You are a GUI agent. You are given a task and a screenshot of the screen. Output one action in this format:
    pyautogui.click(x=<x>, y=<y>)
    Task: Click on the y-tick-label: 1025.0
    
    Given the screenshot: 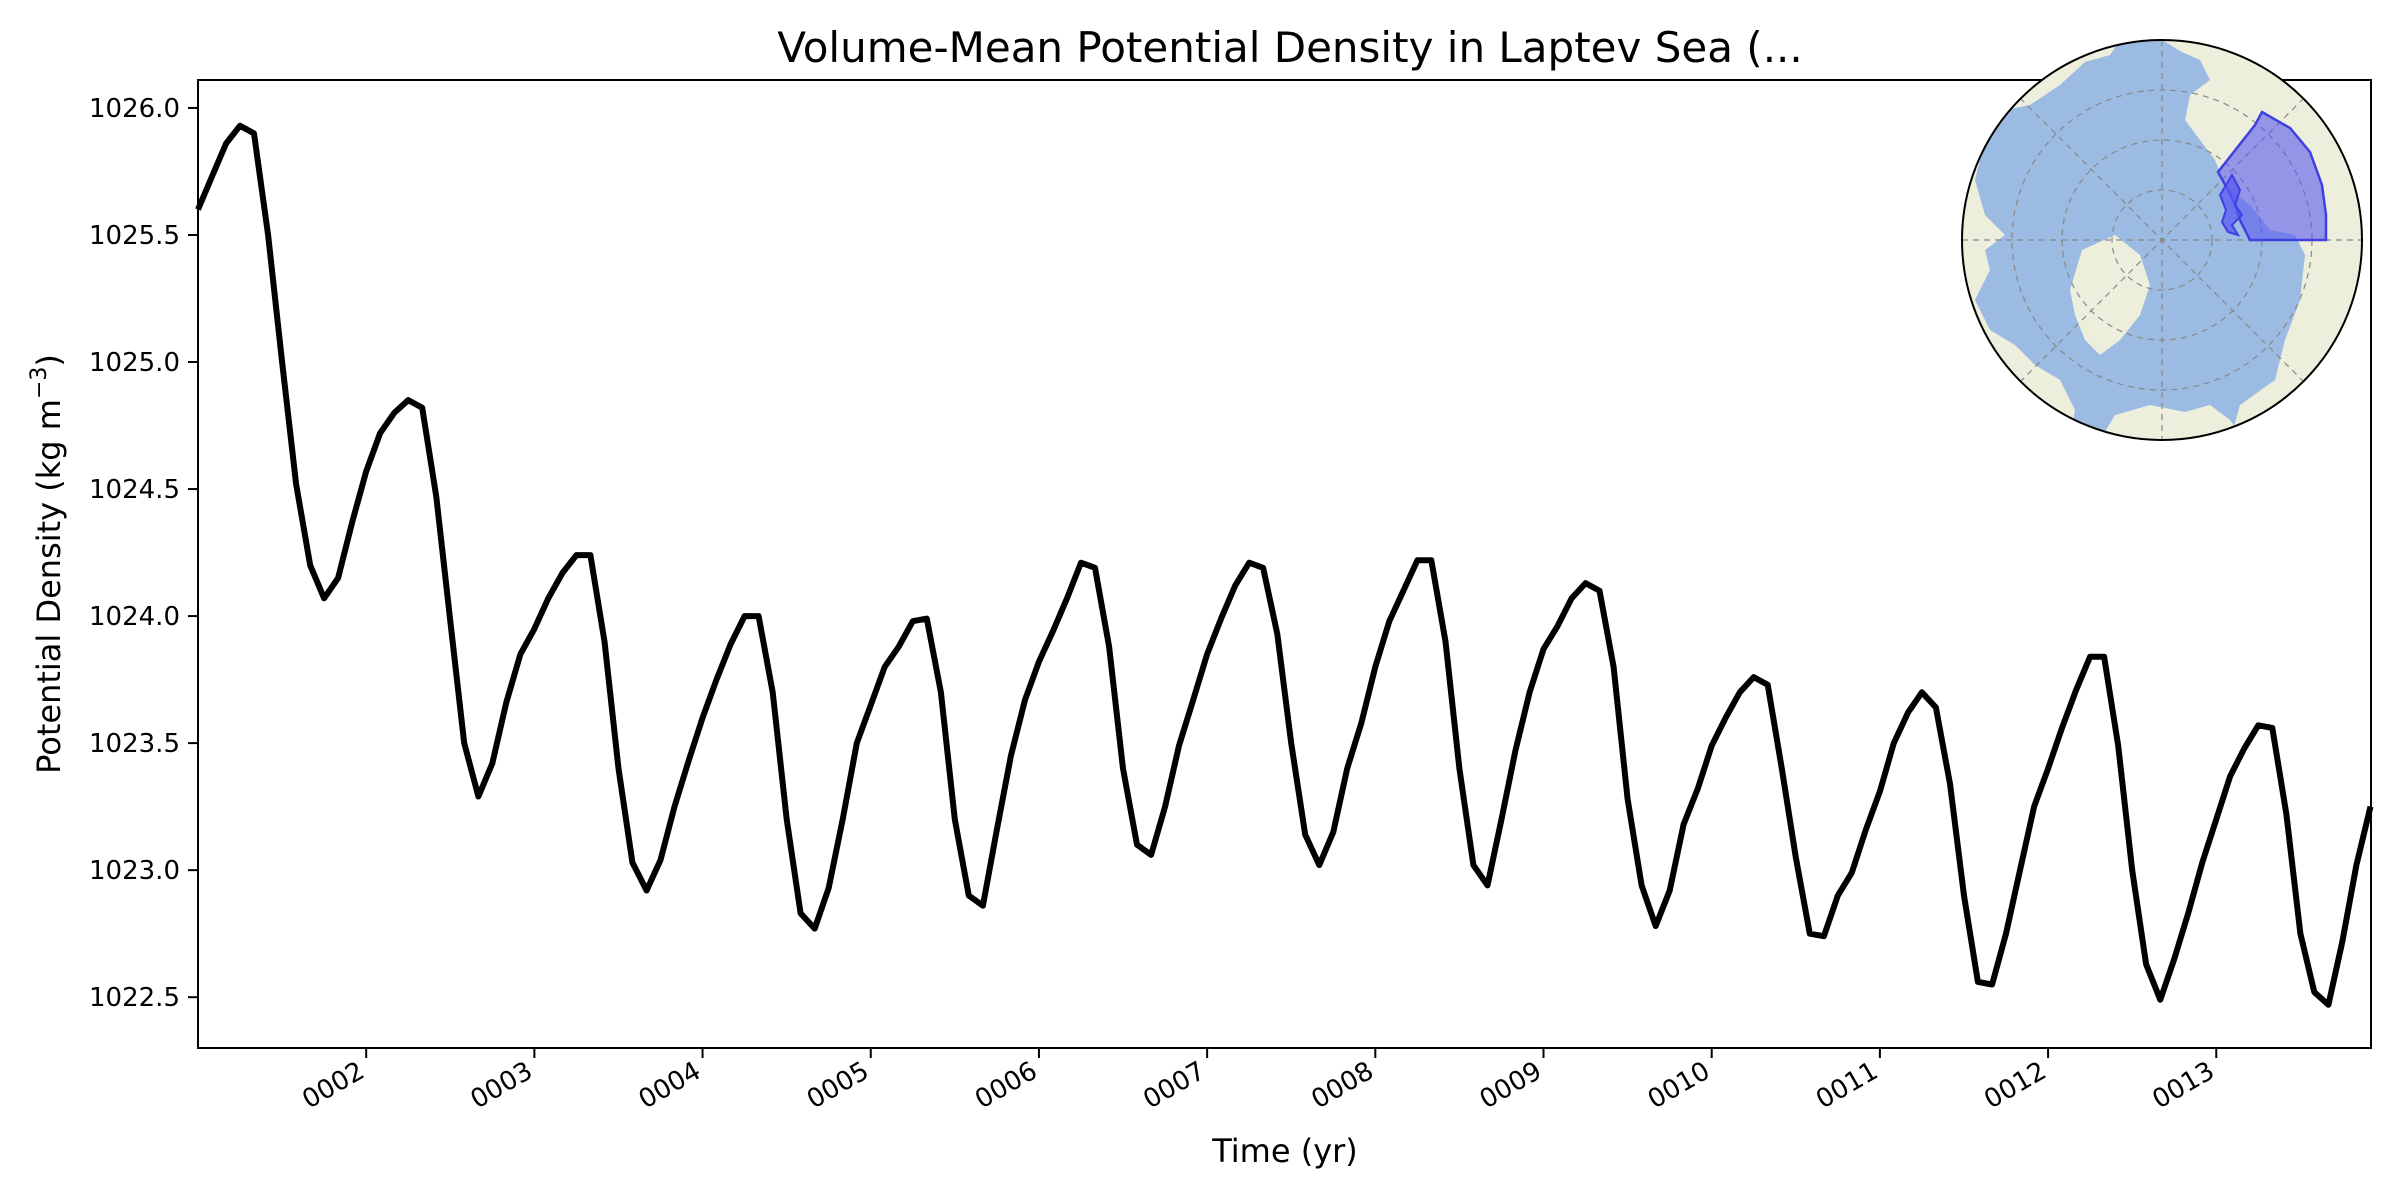 What is the action you would take?
    pyautogui.click(x=134, y=363)
    